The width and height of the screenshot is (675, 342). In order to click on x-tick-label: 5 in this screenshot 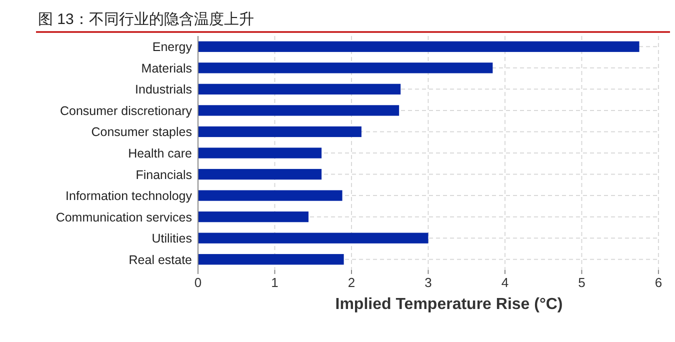, I will do `click(582, 282)`.